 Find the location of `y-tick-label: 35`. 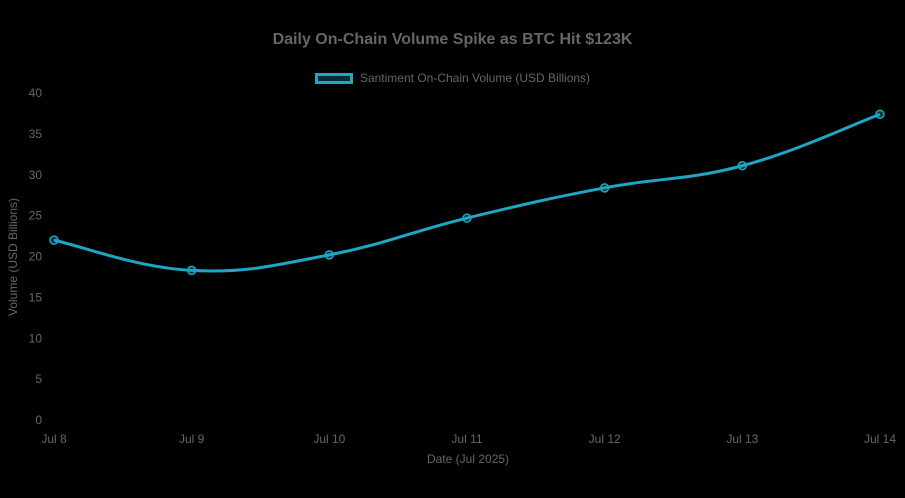

y-tick-label: 35 is located at coordinates (36, 134).